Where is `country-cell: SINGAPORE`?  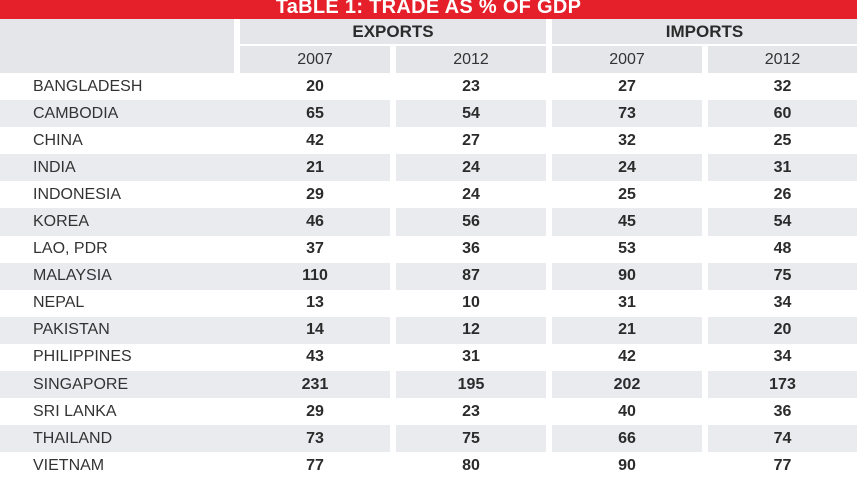
country-cell: SINGAPORE is located at coordinates (120, 385).